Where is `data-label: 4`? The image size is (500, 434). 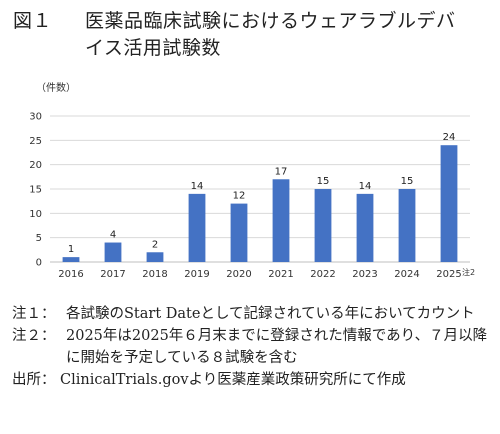
data-label: 4 is located at coordinates (113, 235).